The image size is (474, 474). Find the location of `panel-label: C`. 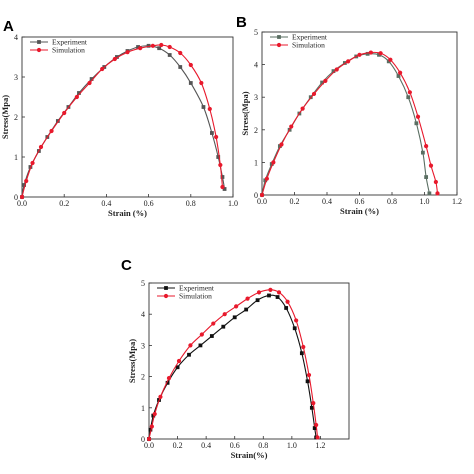

panel-label: C is located at coordinates (126, 265).